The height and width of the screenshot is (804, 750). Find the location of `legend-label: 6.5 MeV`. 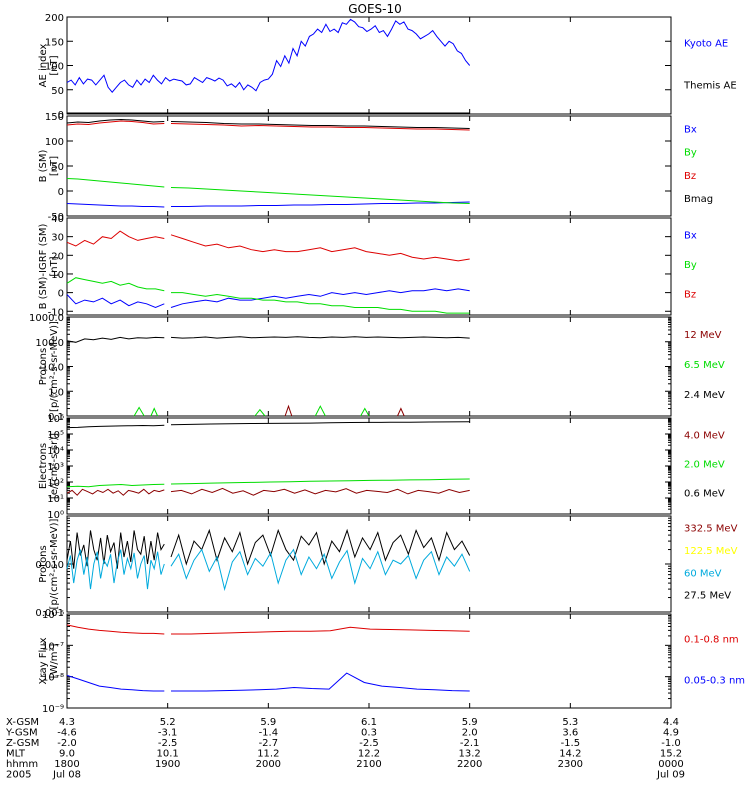

legend-label: 6.5 MeV is located at coordinates (704, 365).